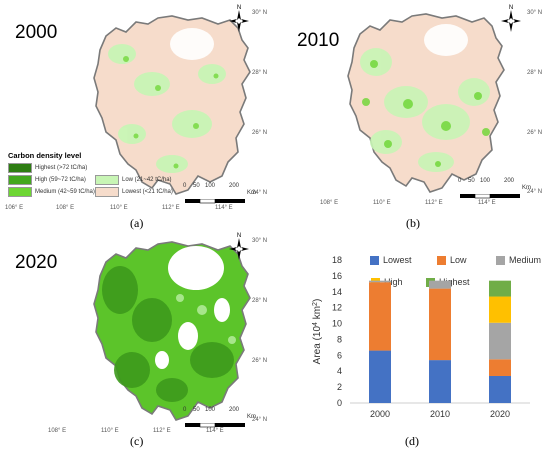 This screenshot has height=451, width=550. Describe the element at coordinates (391, 260) in the screenshot. I see `chart-legend-lowest: Lowest` at that location.